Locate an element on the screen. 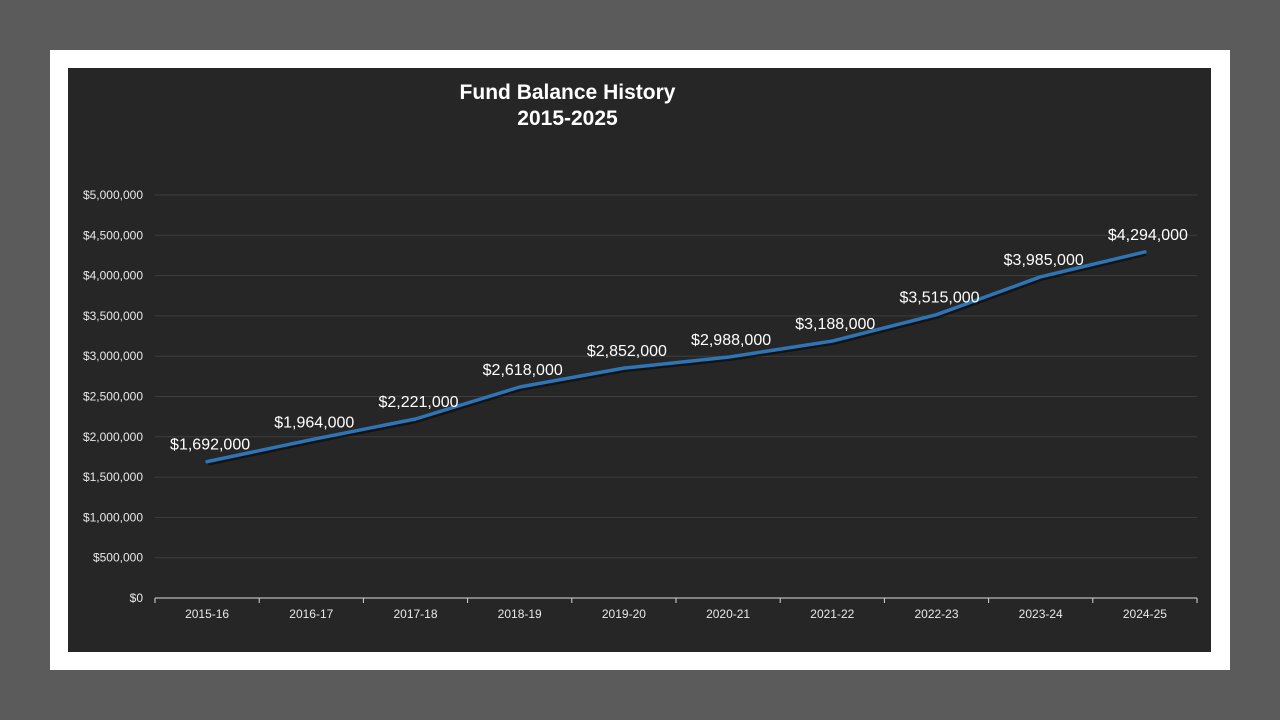 The width and height of the screenshot is (1280, 720). data-label: $2,852,000 is located at coordinates (627, 351).